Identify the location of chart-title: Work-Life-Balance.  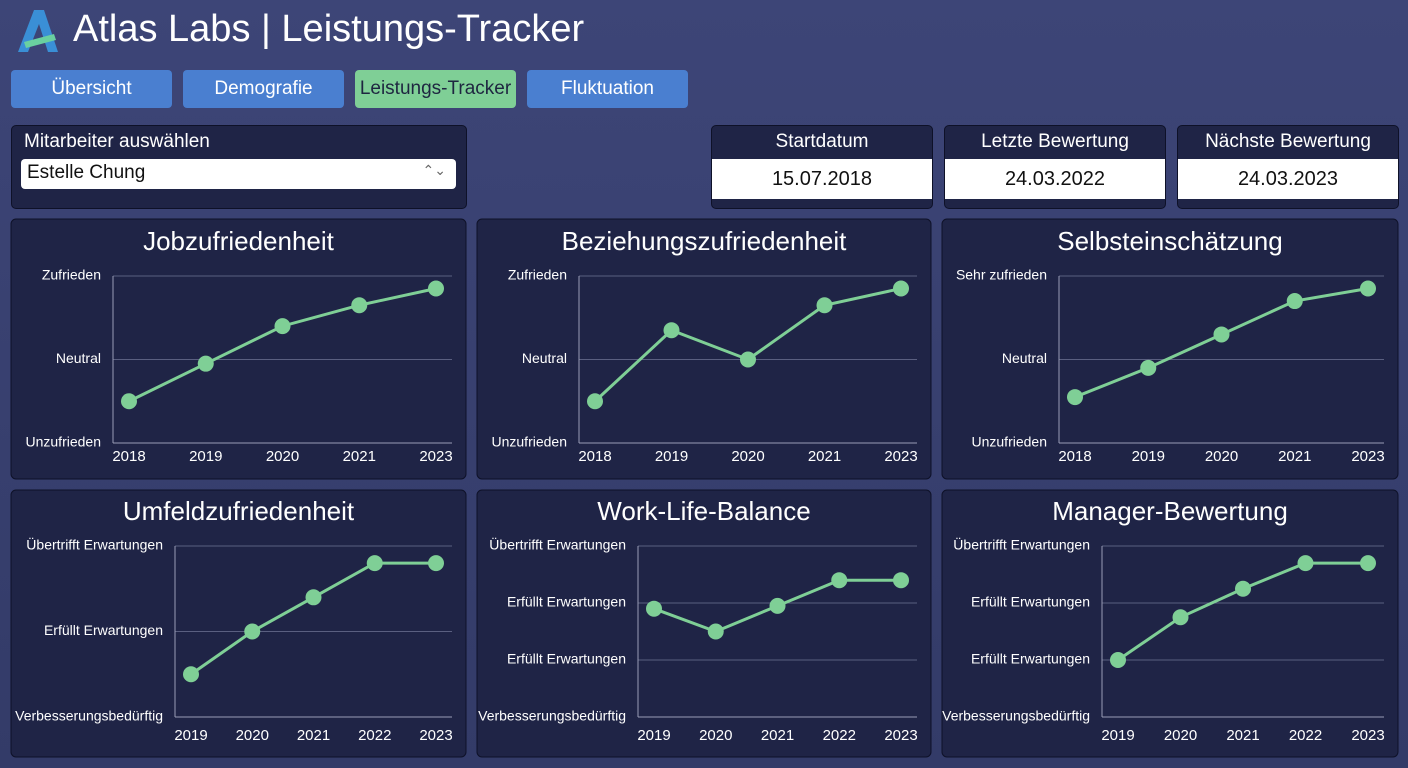
(703, 511).